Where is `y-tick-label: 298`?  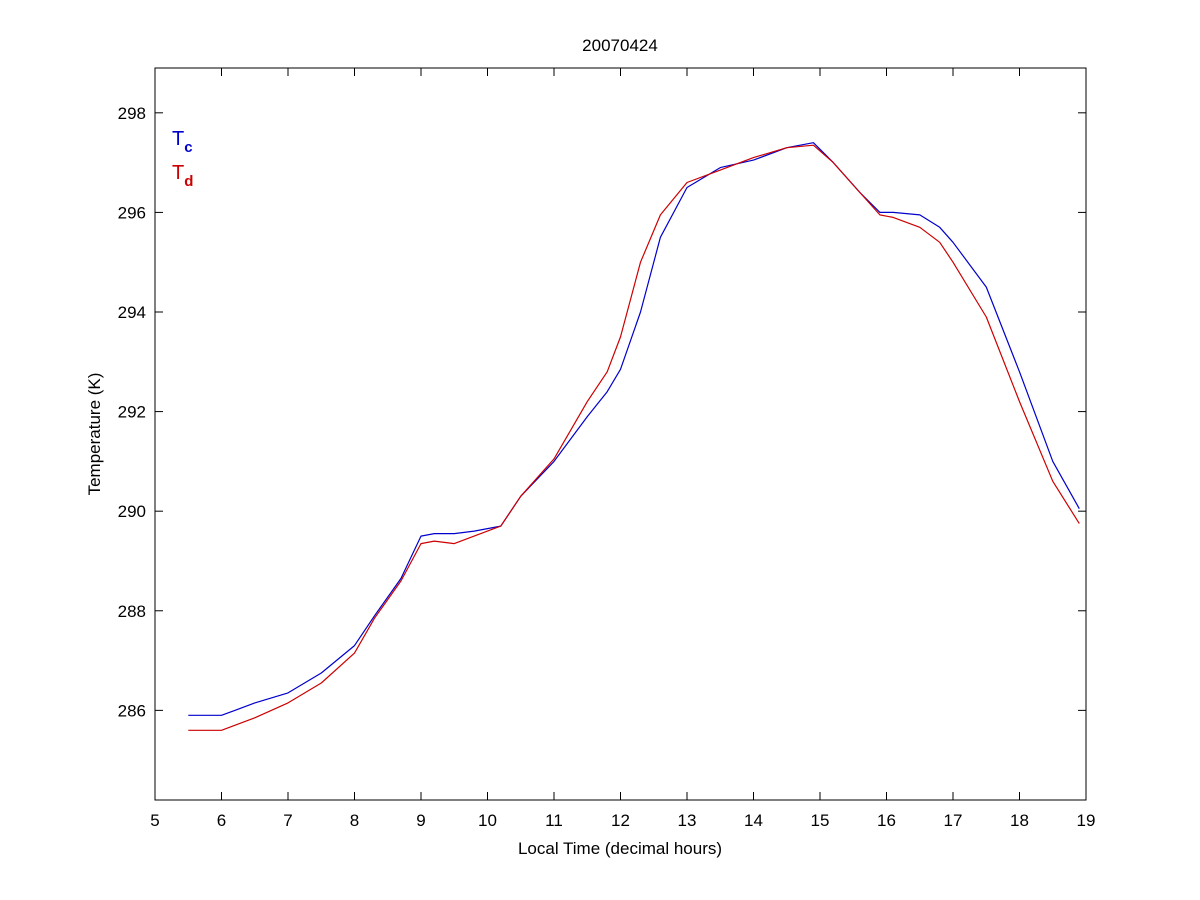 y-tick-label: 298 is located at coordinates (132, 113).